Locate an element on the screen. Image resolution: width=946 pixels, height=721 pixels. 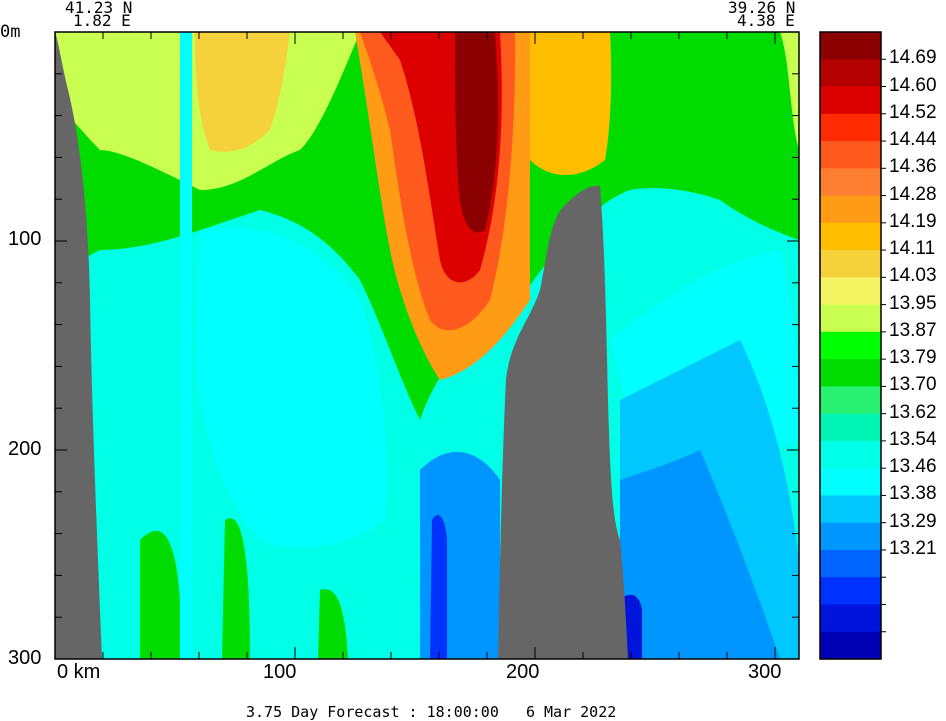
colorbar-label: 13.29 is located at coordinates (913, 521).